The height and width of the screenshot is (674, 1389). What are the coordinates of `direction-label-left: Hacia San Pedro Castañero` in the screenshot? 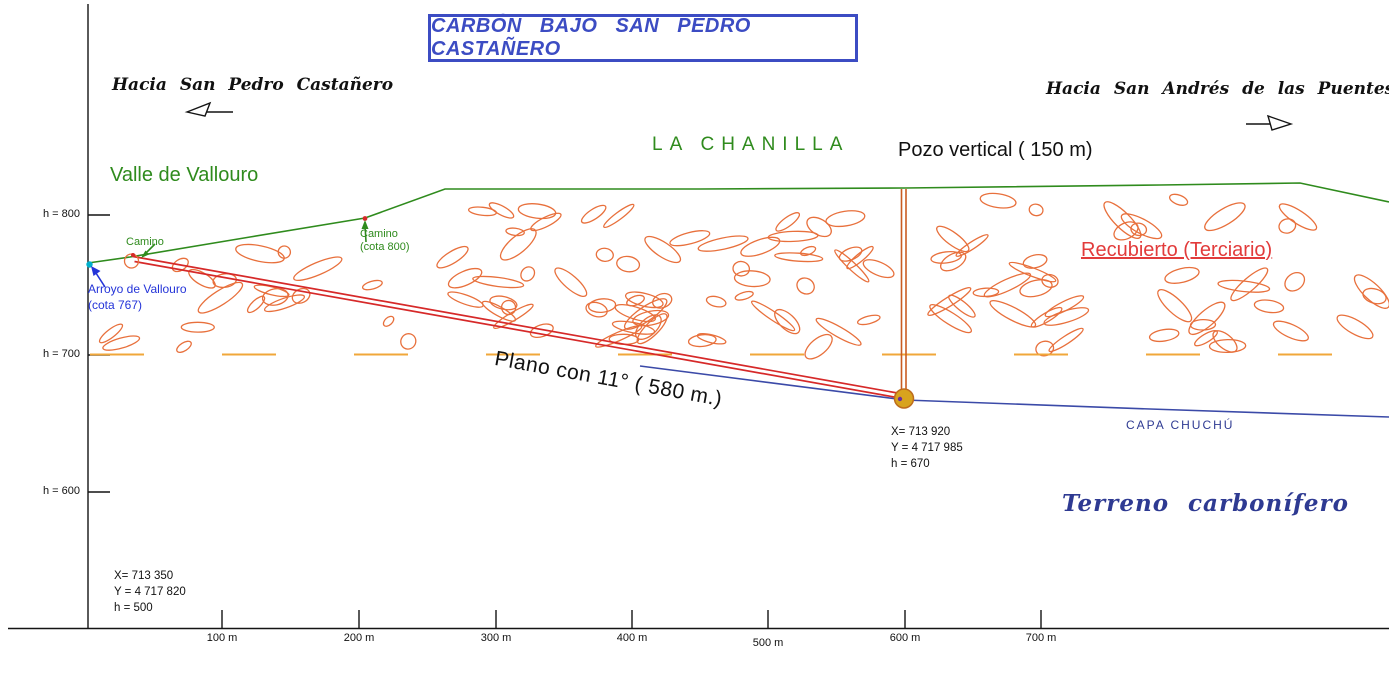 It's located at (253, 85).